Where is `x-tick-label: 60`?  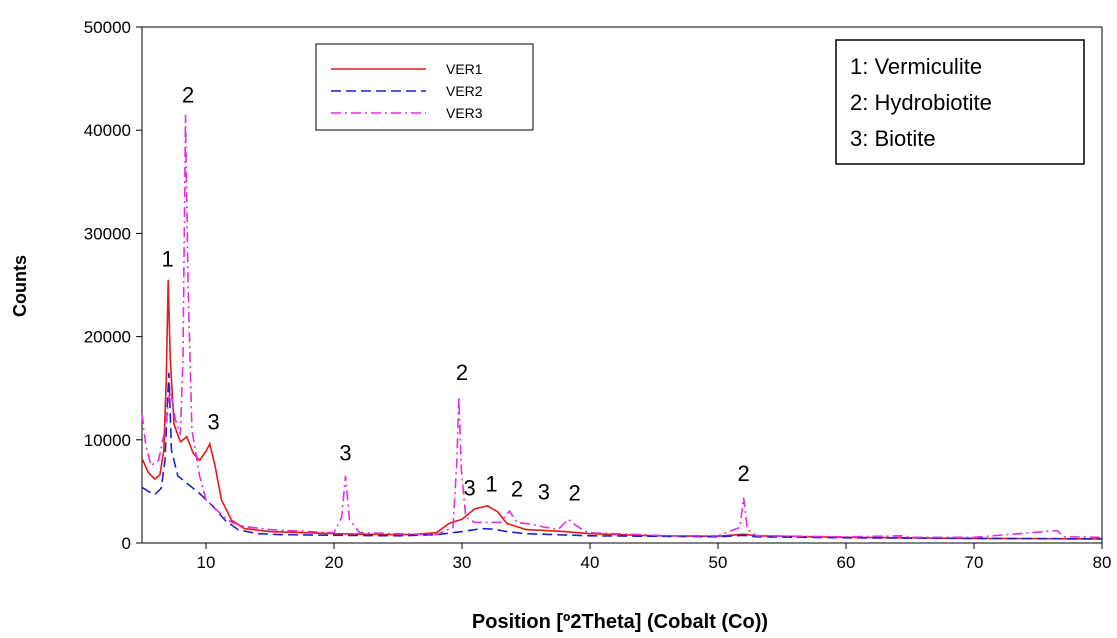
x-tick-label: 60 is located at coordinates (846, 562).